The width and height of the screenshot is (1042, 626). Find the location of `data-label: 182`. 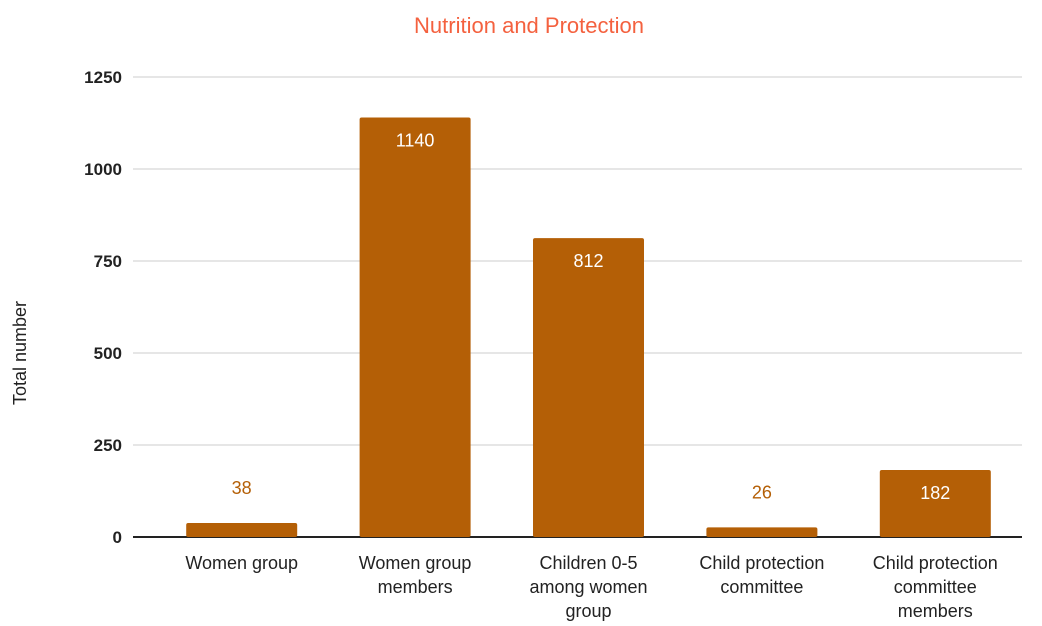

data-label: 182 is located at coordinates (935, 493).